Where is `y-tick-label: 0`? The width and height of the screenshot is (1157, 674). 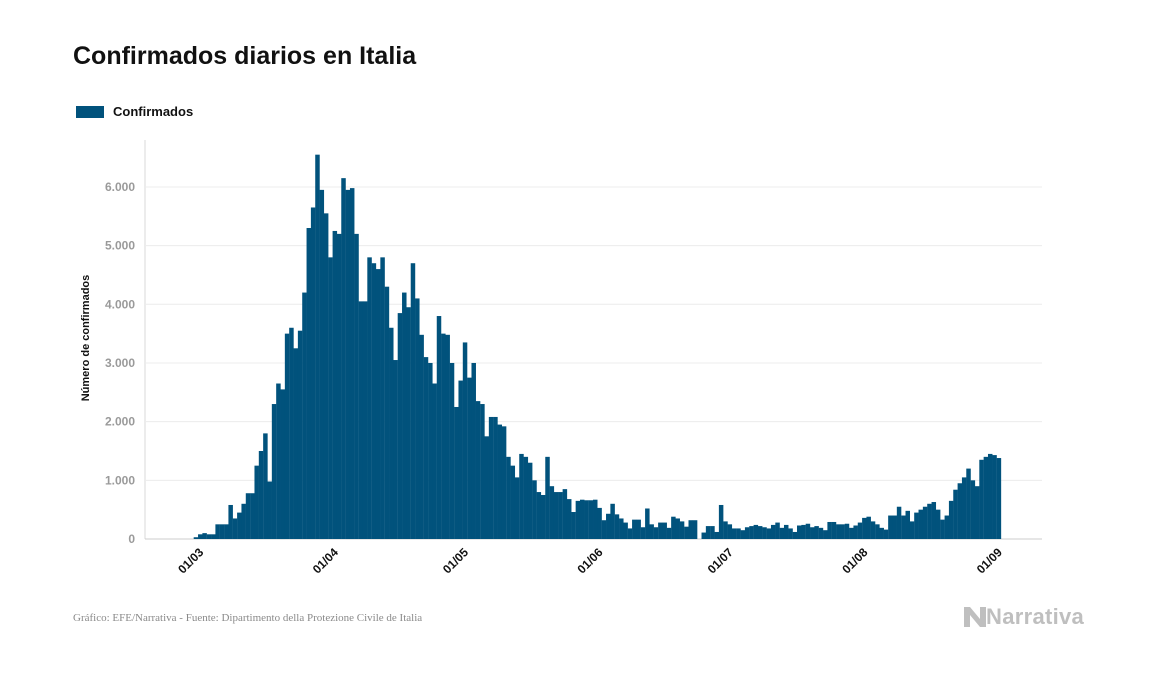
y-tick-label: 0 is located at coordinates (131, 539).